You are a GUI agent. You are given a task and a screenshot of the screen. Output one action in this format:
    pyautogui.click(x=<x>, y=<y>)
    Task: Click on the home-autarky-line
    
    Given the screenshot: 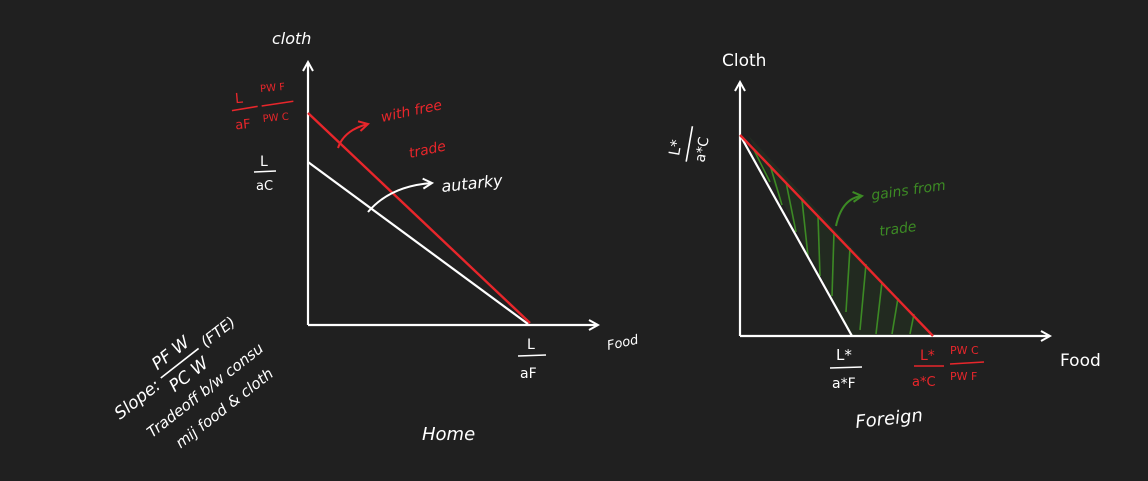 What is the action you would take?
    pyautogui.click(x=418, y=243)
    